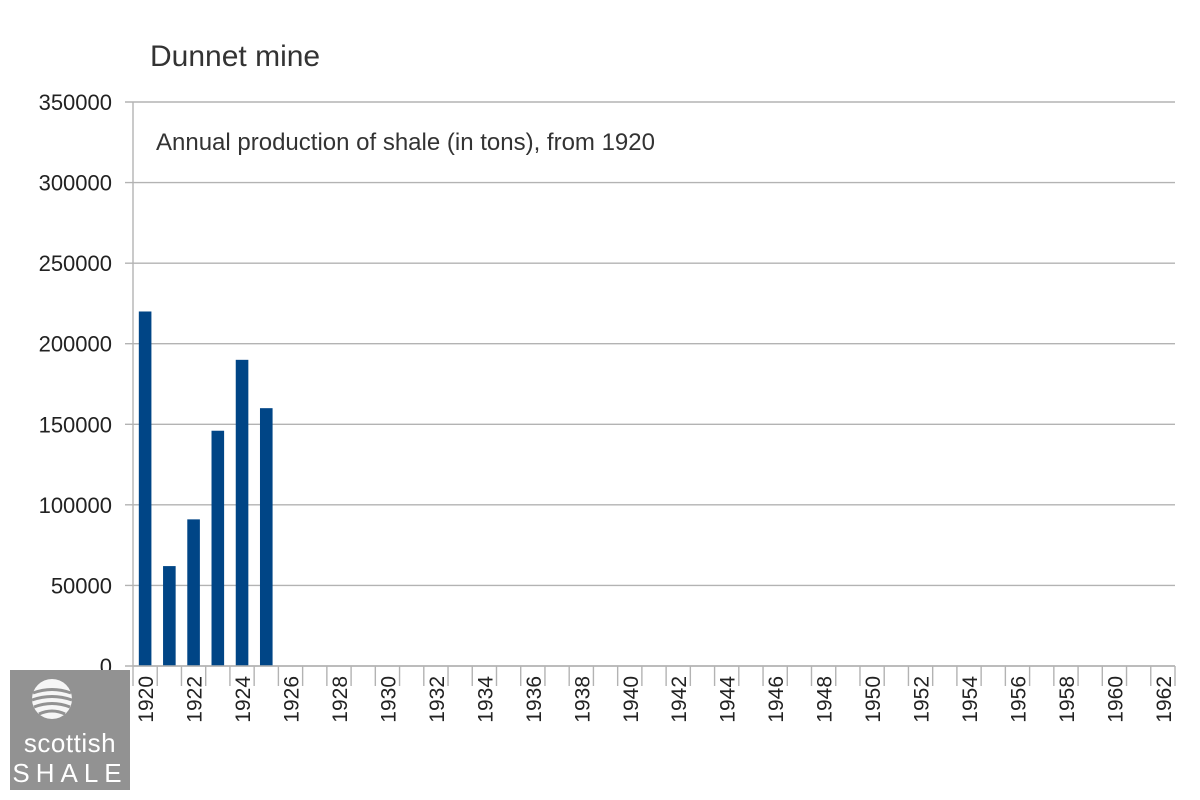  Describe the element at coordinates (218, 548) in the screenshot. I see `bar-1923` at that location.